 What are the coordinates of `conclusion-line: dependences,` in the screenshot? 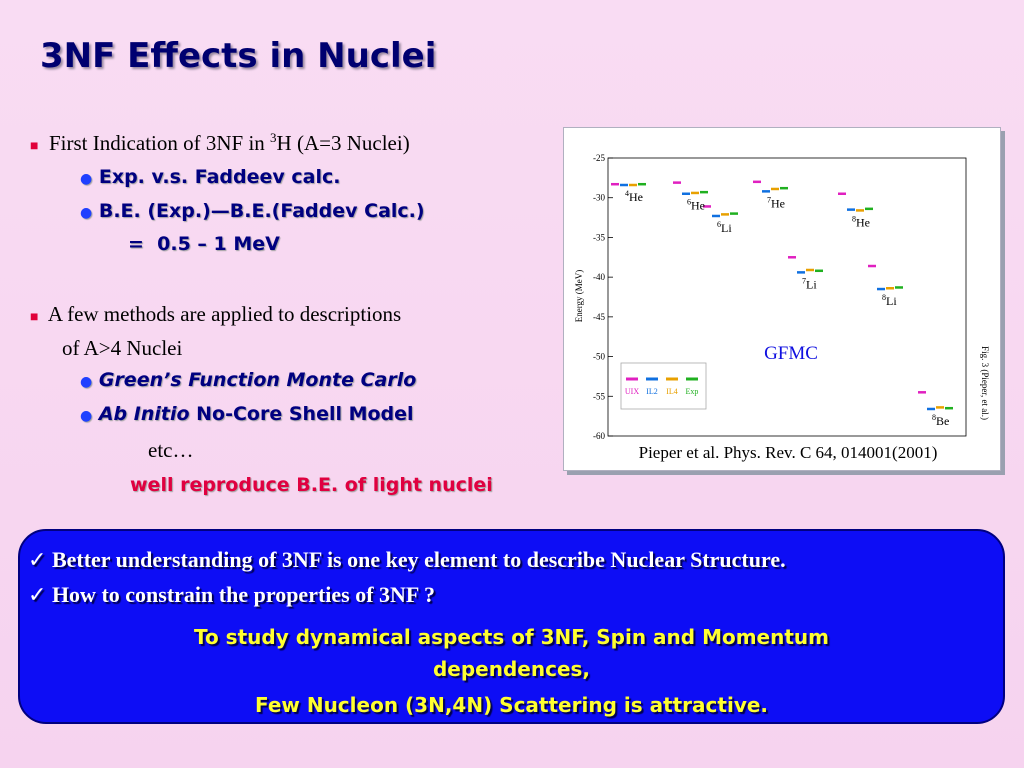 It's located at (511, 669).